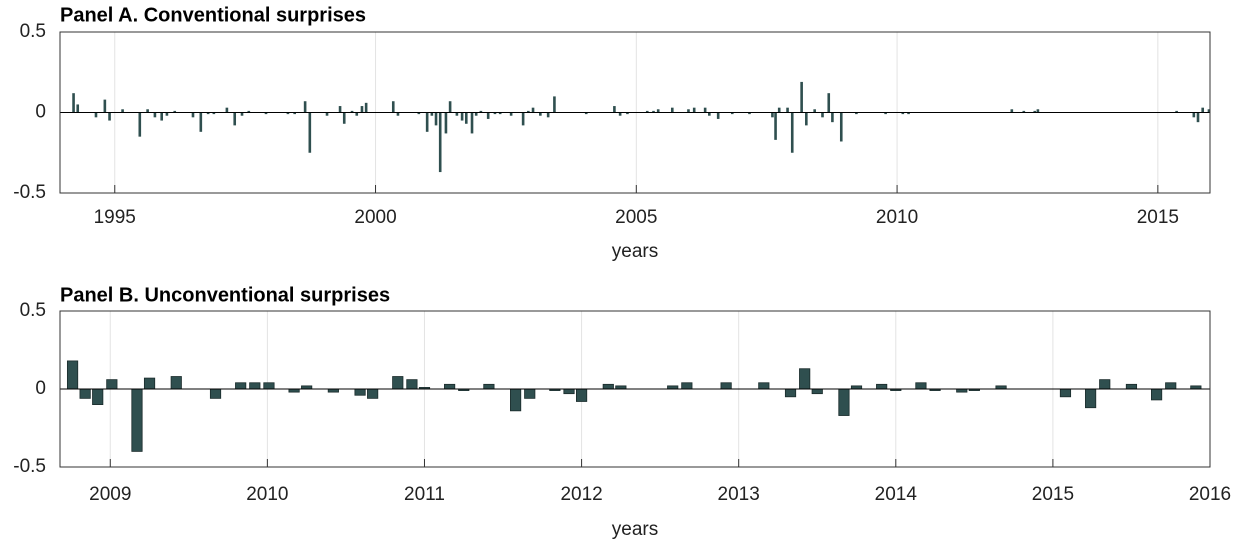 The width and height of the screenshot is (1247, 546). I want to click on x-tick-label: 2010, so click(267, 494).